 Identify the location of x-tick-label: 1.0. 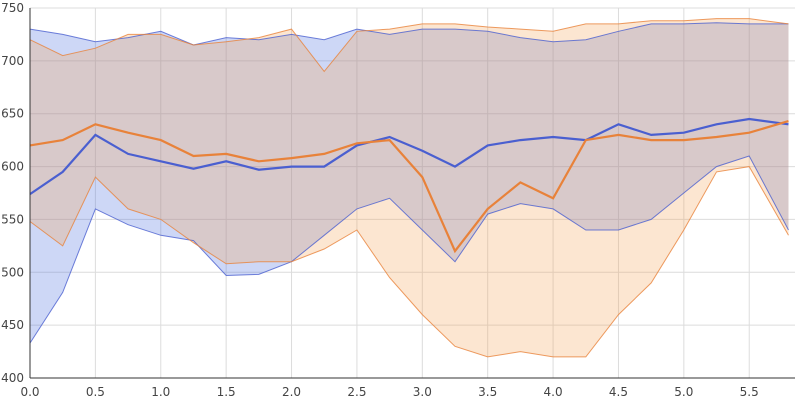
(160, 392).